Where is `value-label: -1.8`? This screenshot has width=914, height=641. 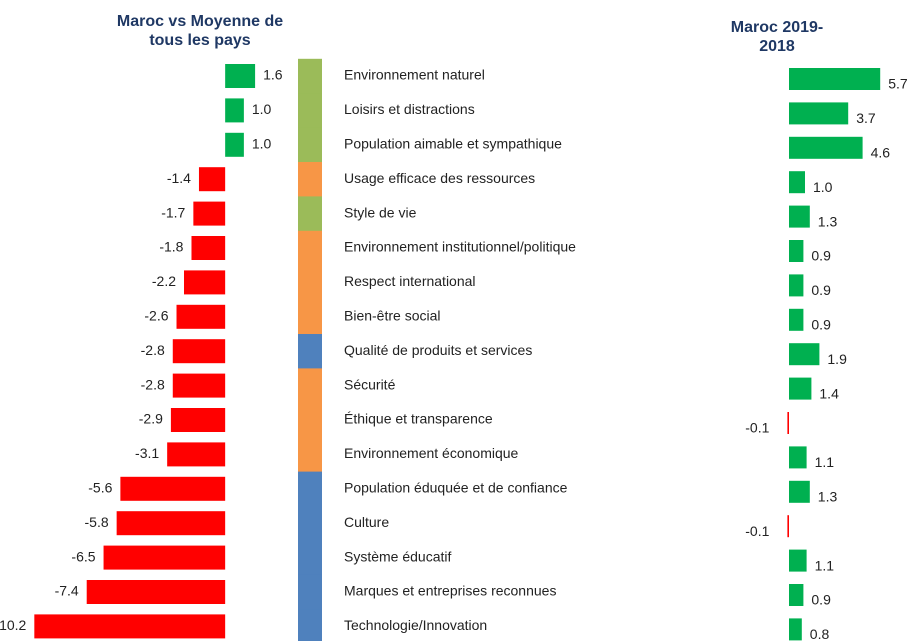
value-label: -1.8 is located at coordinates (171, 247).